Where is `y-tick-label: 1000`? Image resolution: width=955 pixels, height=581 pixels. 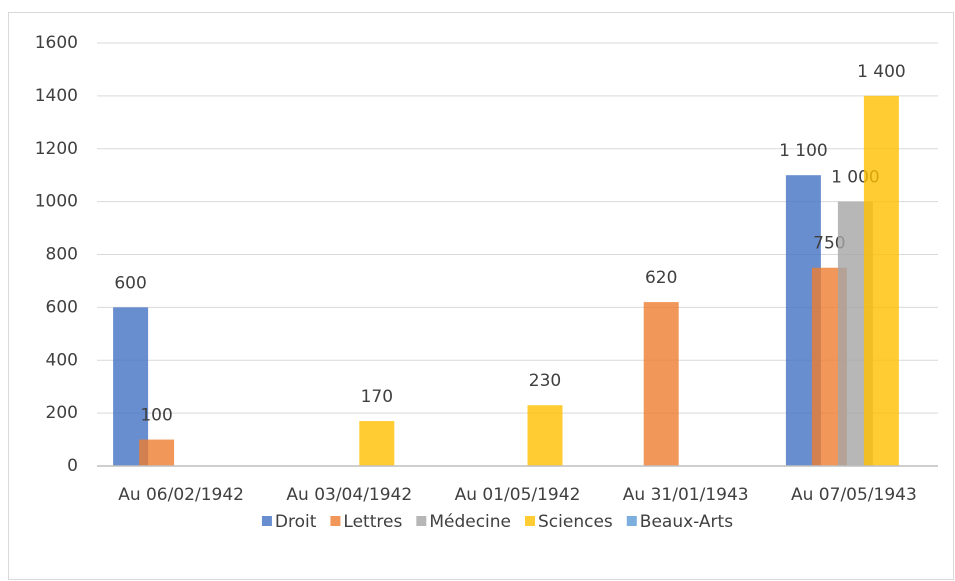
y-tick-label: 1000 is located at coordinates (56, 202).